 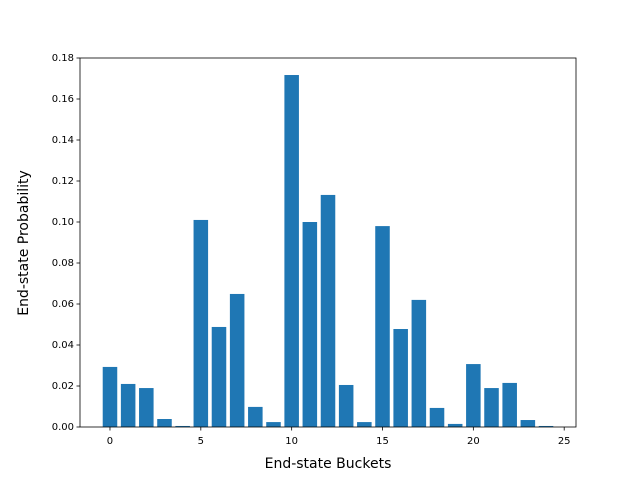 What do you see at coordinates (63, 222) in the screenshot?
I see `y-tick-label: 0.10` at bounding box center [63, 222].